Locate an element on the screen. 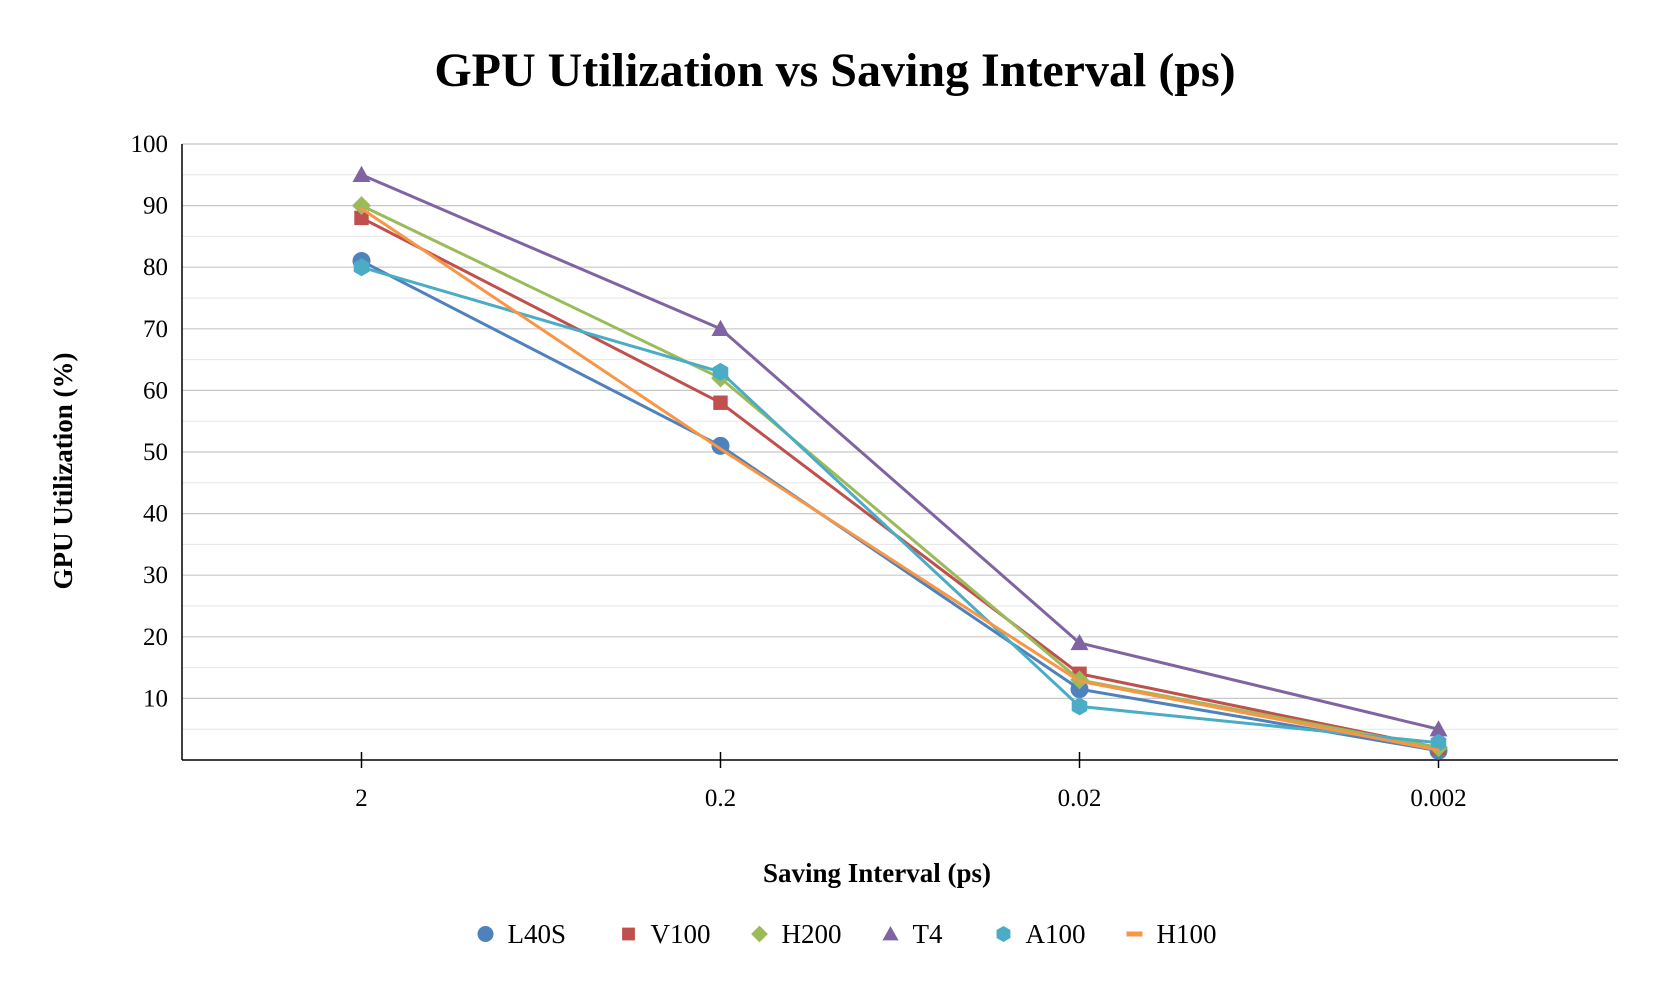 This screenshot has height=998, width=1670. legend-label-t4: T4 is located at coordinates (928, 934).